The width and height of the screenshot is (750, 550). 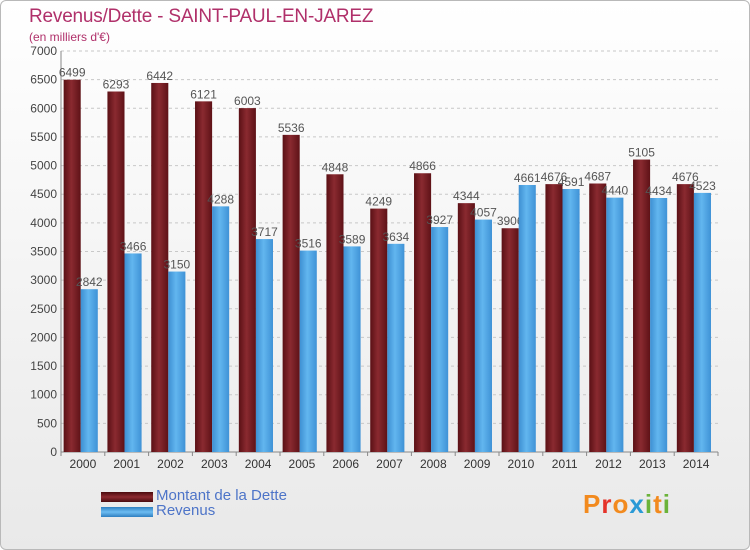 I want to click on data-label-debt: 3906, so click(x=510, y=221).